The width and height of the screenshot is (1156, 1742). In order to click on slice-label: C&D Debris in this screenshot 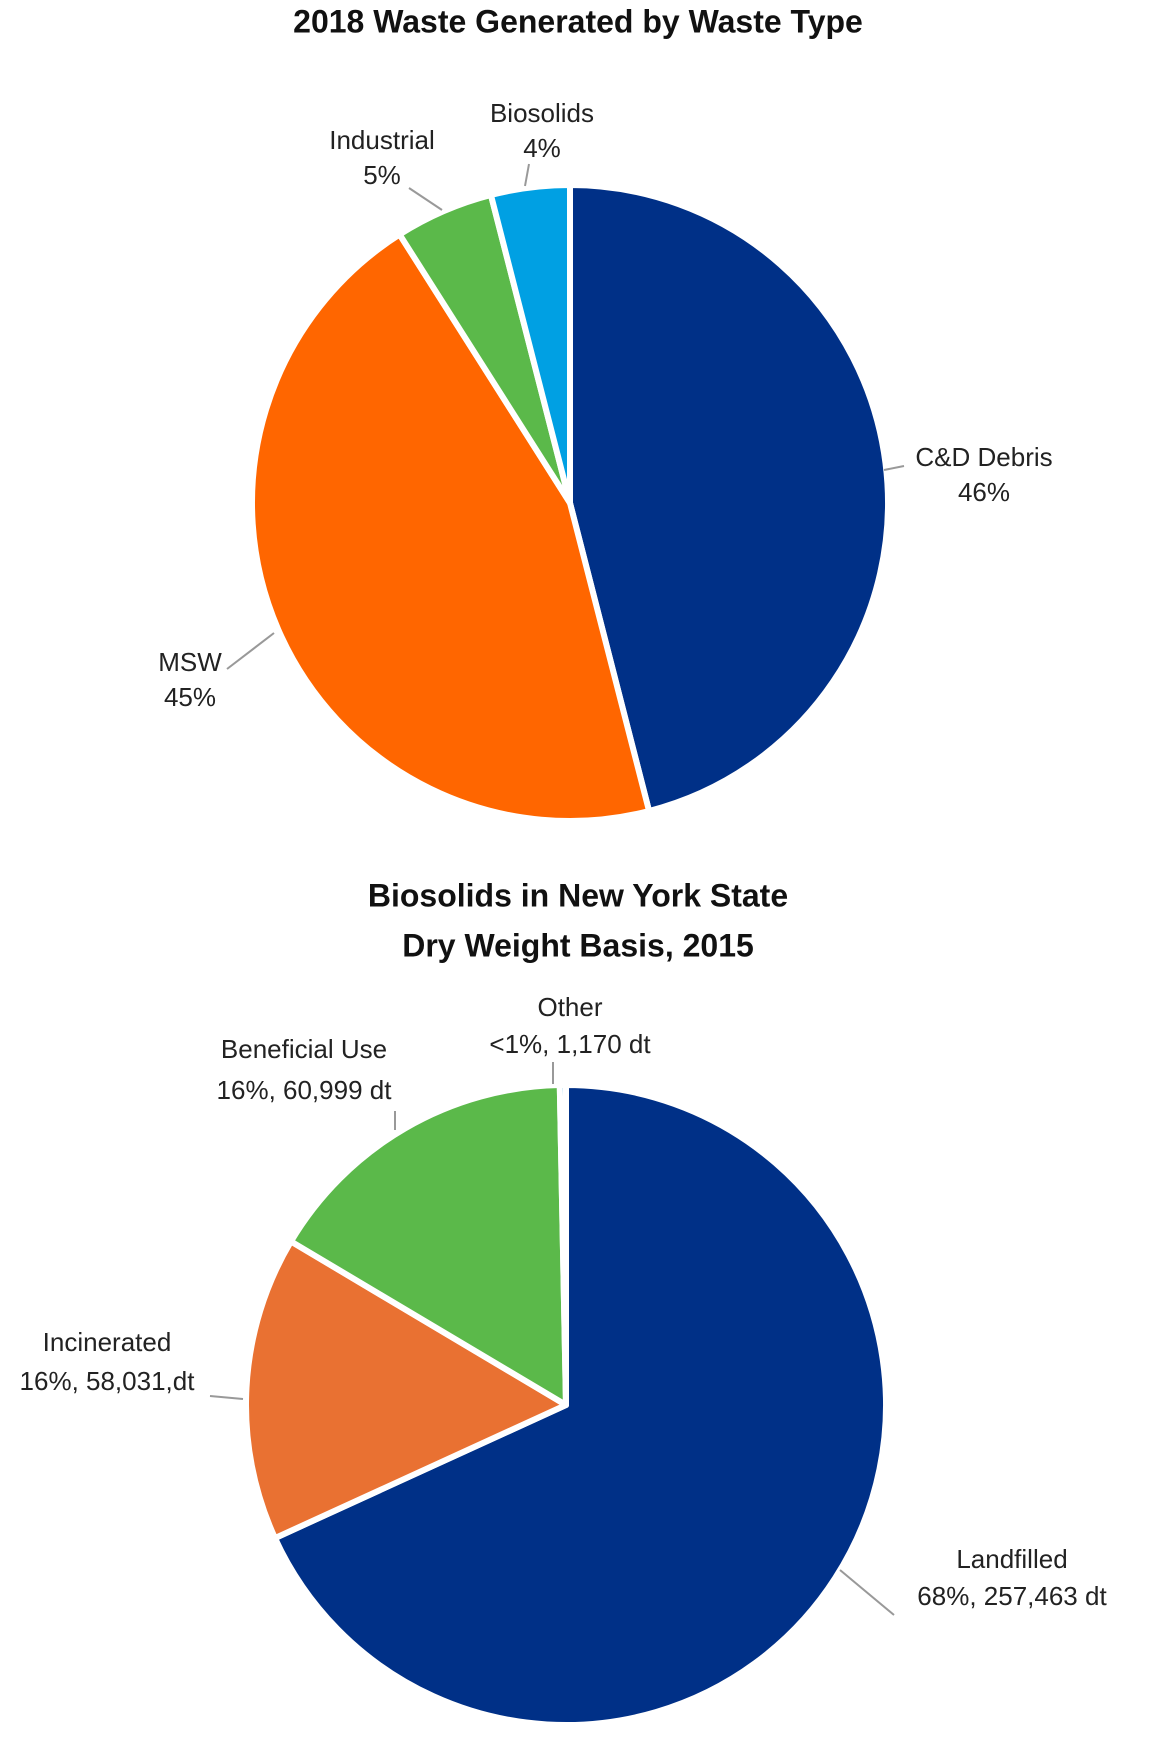, I will do `click(983, 457)`.